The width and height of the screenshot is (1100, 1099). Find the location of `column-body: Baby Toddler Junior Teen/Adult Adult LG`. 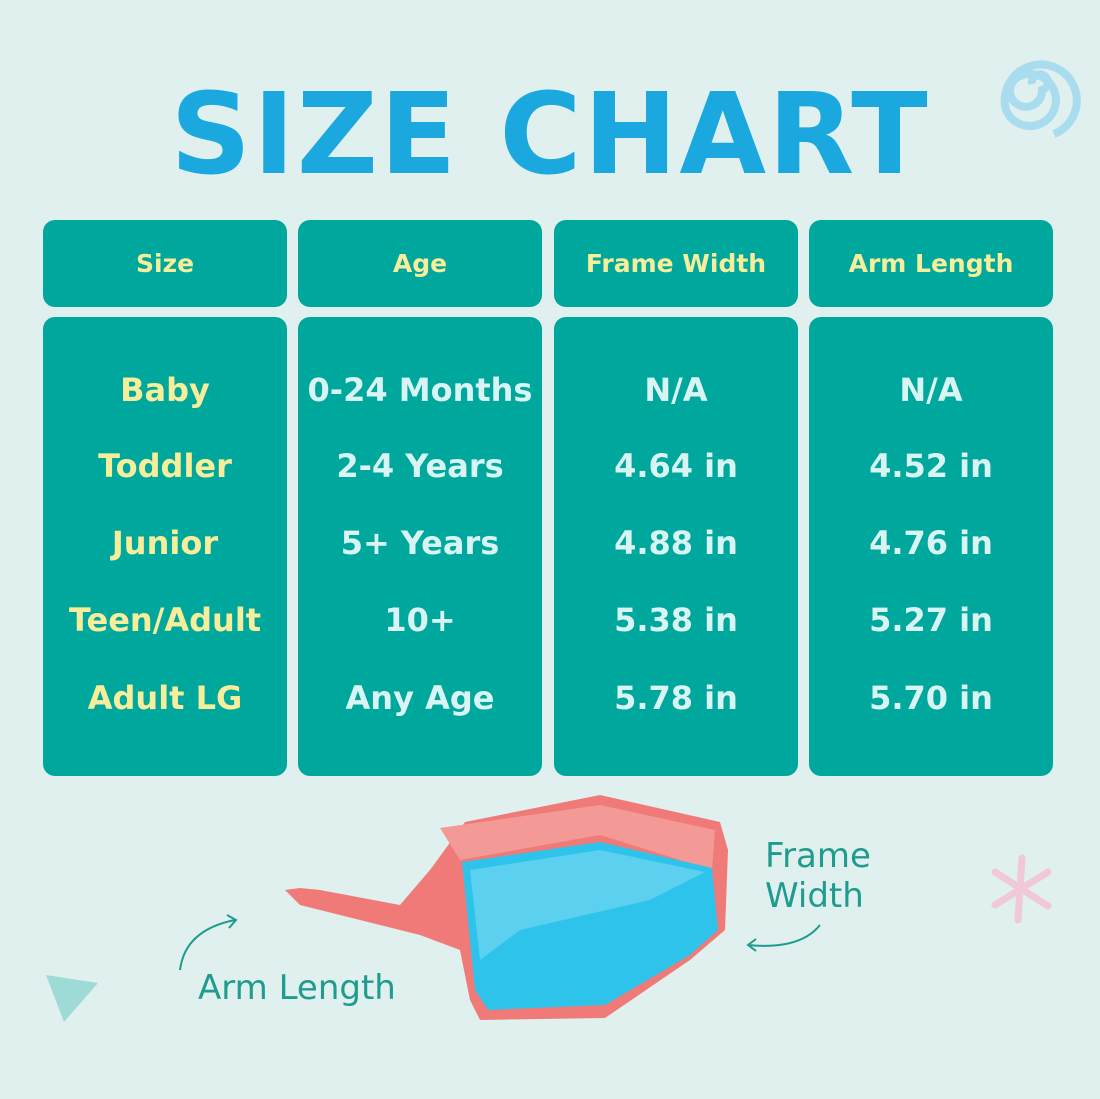

column-body: Baby Toddler Junior Teen/Adult Adult LG is located at coordinates (165, 546).